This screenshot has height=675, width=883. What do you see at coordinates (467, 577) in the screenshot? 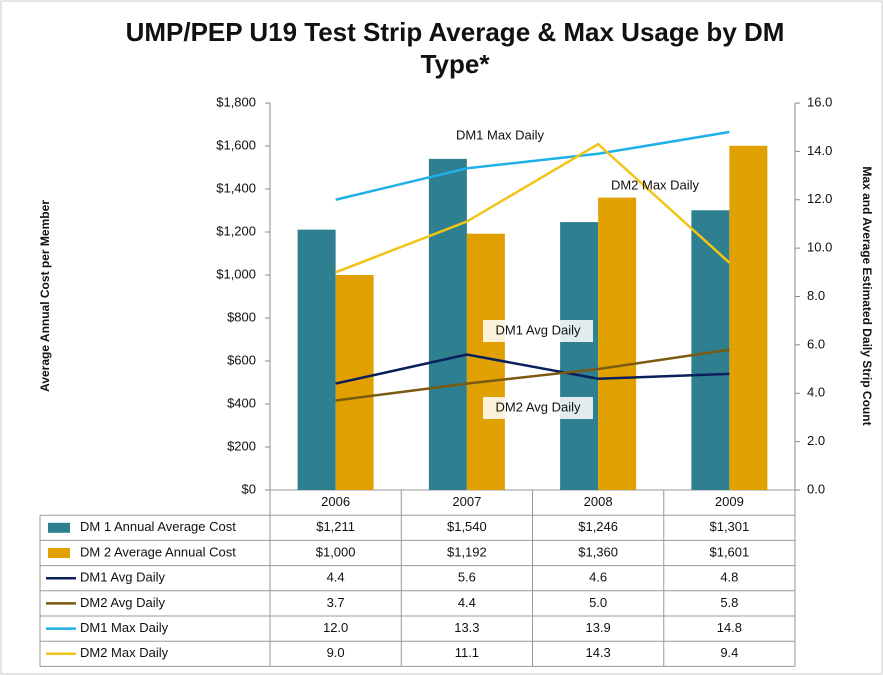
I see `table-value: 5.6` at bounding box center [467, 577].